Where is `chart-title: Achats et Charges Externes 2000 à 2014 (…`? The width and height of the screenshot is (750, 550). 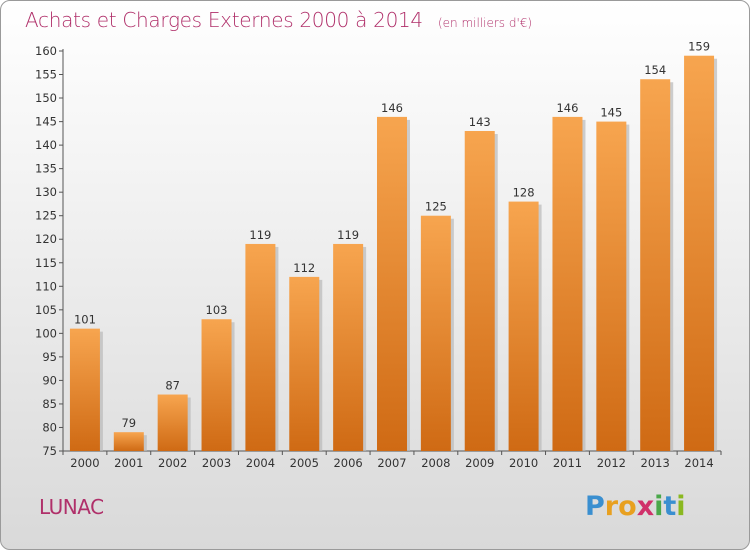
chart-title: Achats et Charges Externes 2000 à 2014 (… is located at coordinates (278, 20).